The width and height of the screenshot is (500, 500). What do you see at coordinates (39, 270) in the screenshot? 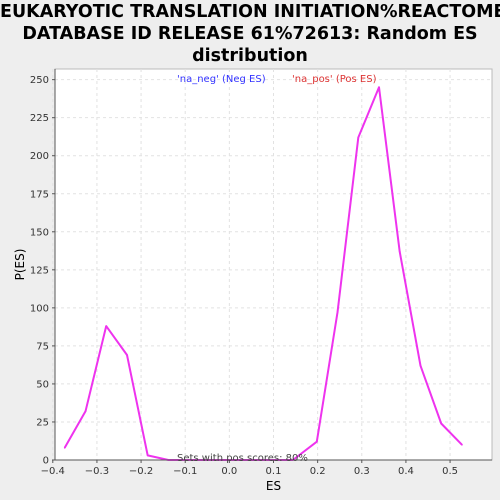
I see `y-tick-label: 125` at bounding box center [39, 270].